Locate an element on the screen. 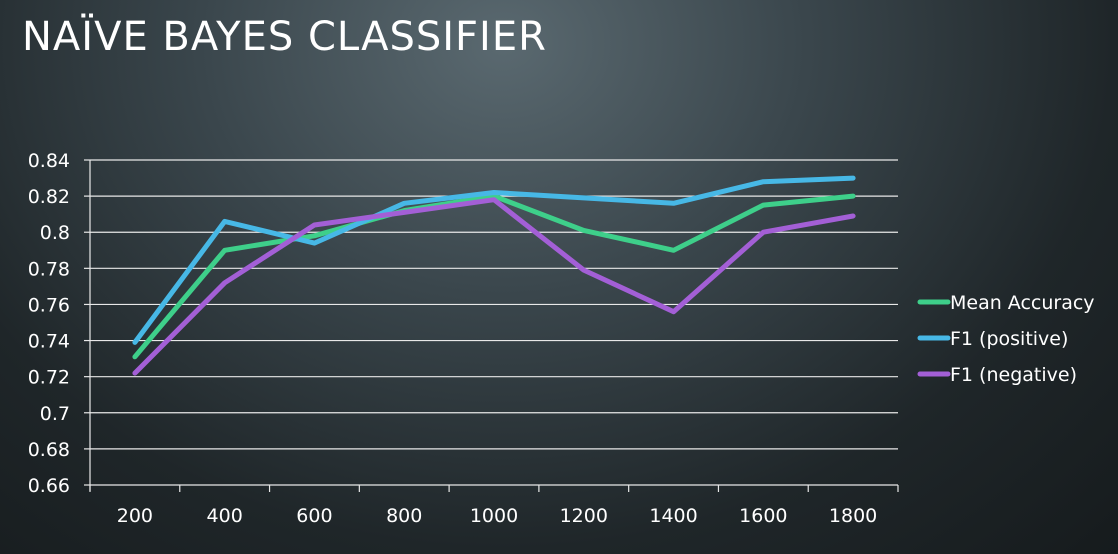 This screenshot has height=554, width=1118. legend-label: F1 (negative) is located at coordinates (1013, 375).